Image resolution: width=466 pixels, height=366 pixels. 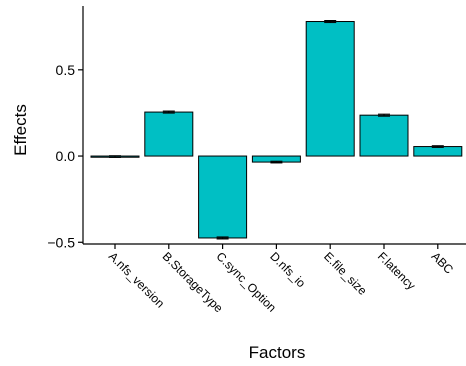 I want to click on x-axis-title: Factors, so click(x=277, y=352).